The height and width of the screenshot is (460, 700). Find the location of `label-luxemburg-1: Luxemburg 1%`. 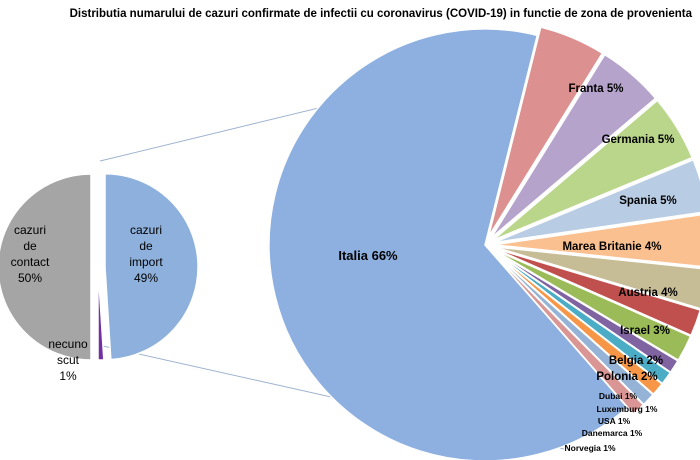

label-luxemburg-1: Luxemburg 1% is located at coordinates (627, 409).